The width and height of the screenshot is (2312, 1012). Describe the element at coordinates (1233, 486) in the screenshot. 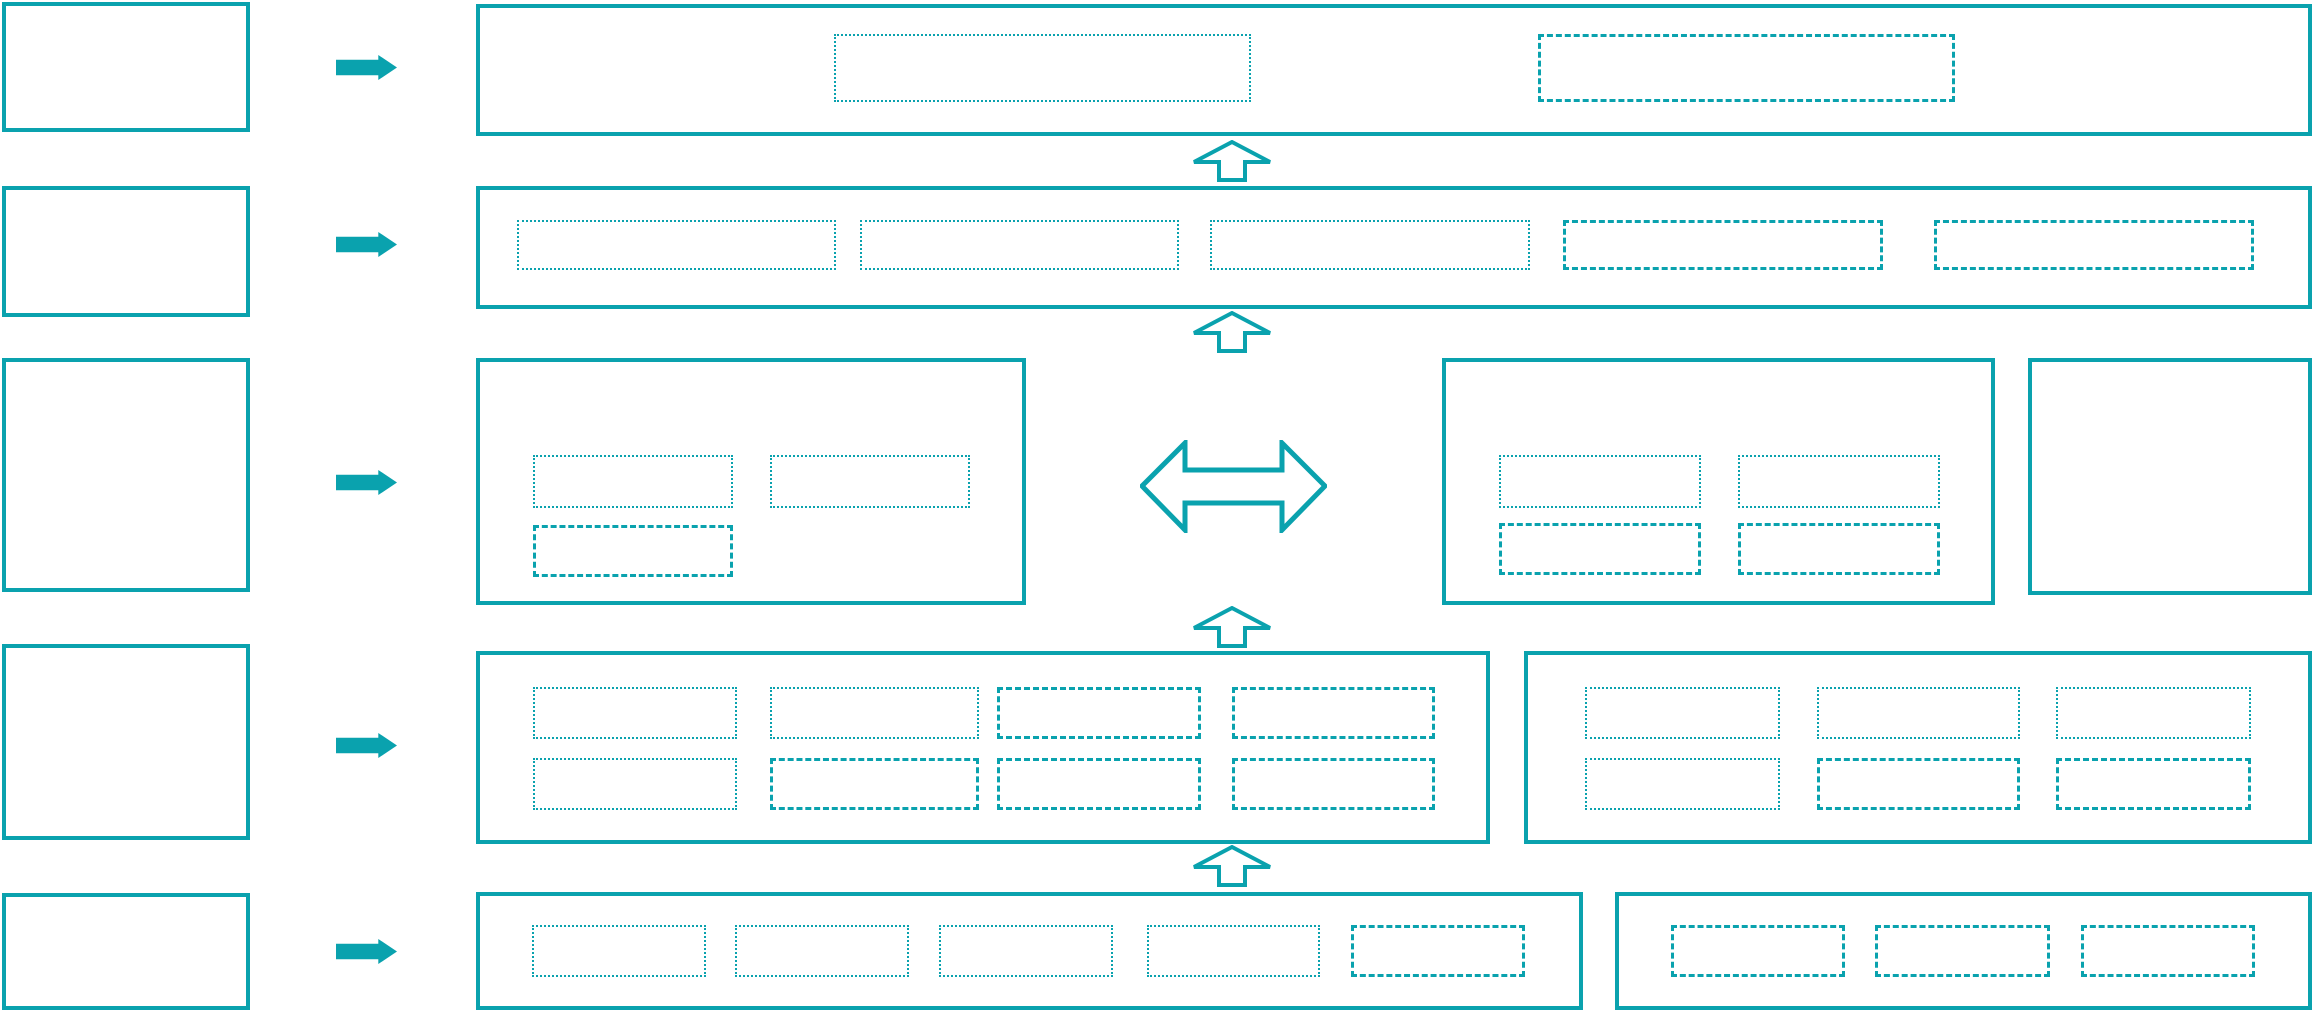

I see `double-headed-arrow-icon` at that location.